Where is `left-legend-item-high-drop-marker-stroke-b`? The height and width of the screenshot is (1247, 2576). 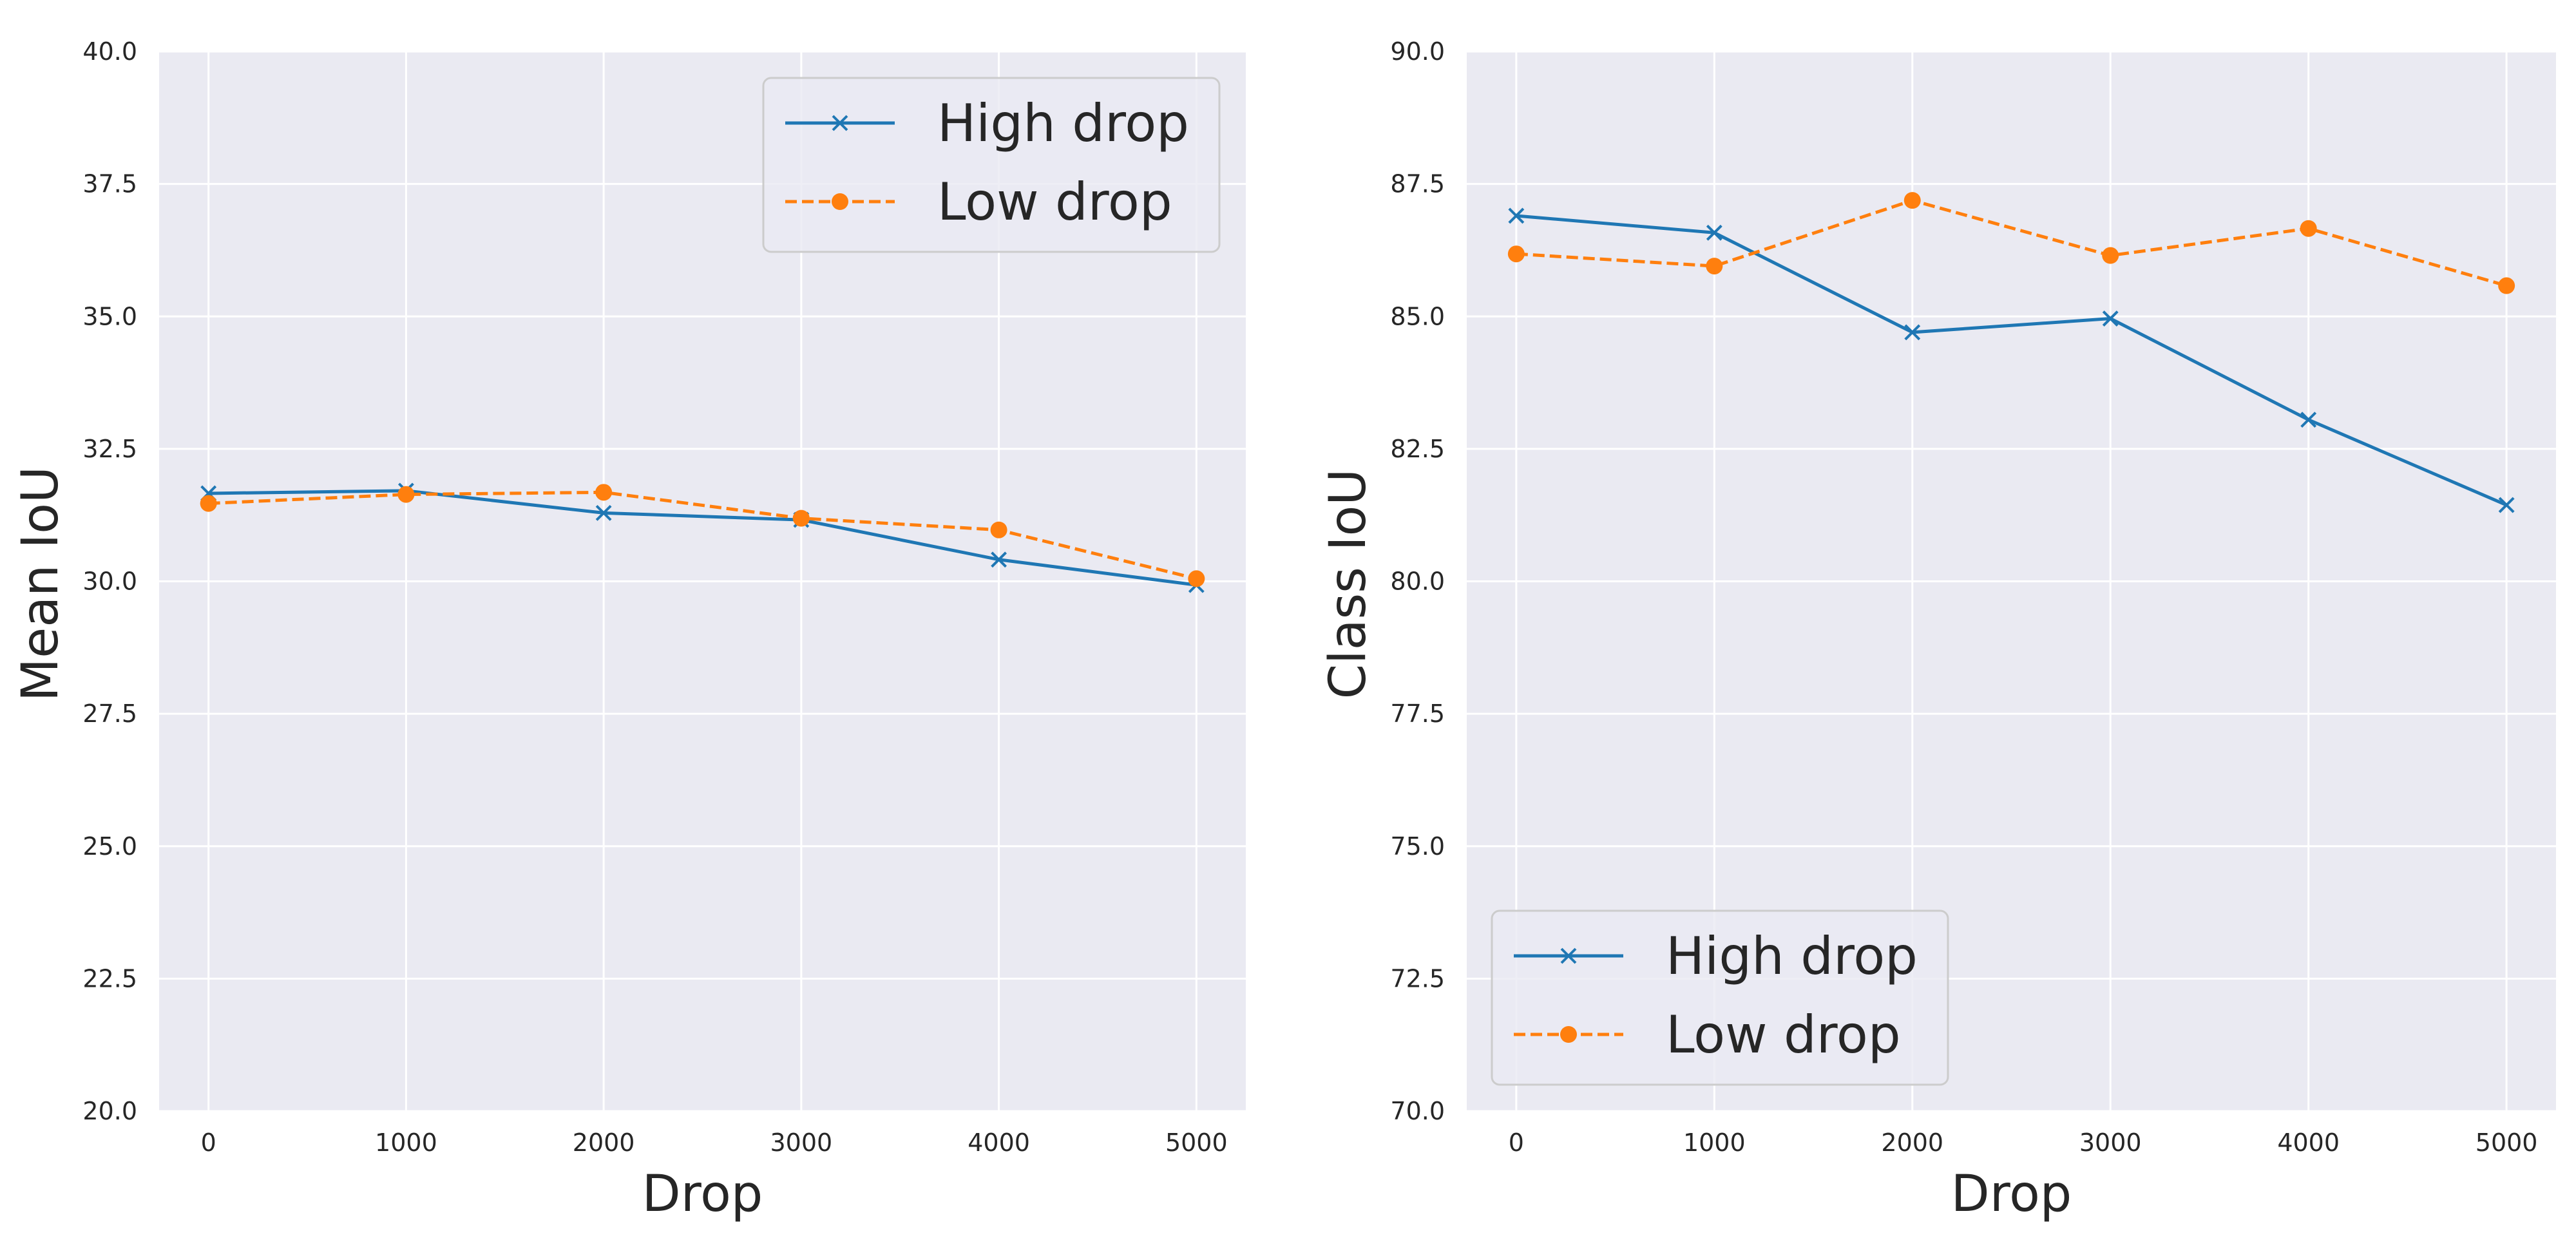
left-legend-item-high-drop-marker-stroke-b is located at coordinates (840, 123).